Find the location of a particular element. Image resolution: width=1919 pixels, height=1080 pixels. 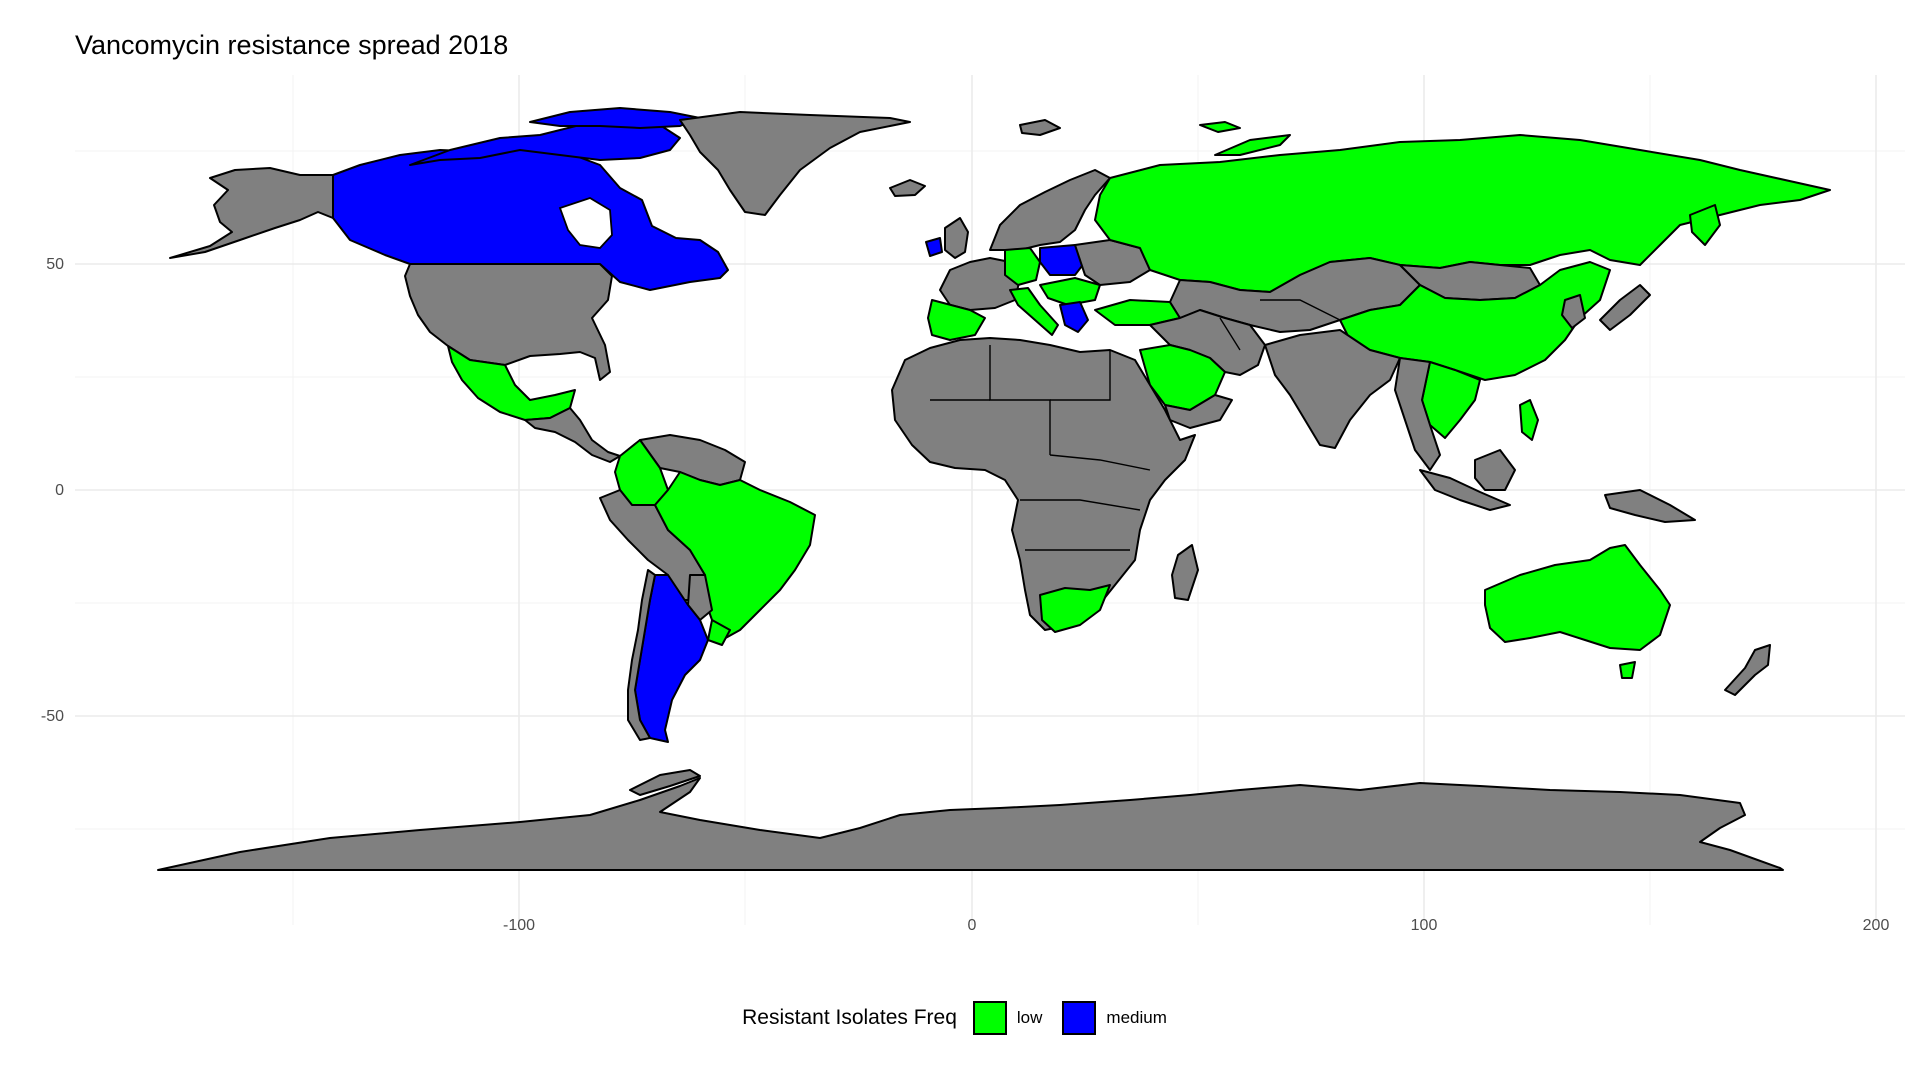

greenland is located at coordinates (795, 163).